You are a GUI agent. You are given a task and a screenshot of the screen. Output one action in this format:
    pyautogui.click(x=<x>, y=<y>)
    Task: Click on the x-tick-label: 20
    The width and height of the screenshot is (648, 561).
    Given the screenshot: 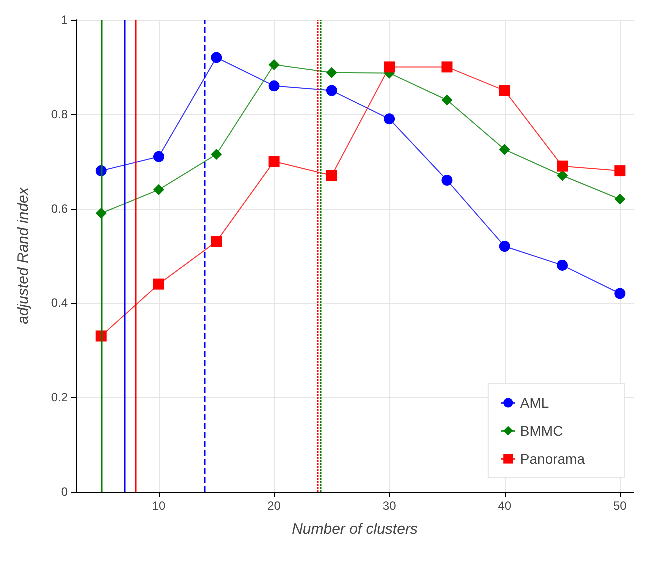 What is the action you would take?
    pyautogui.click(x=275, y=506)
    